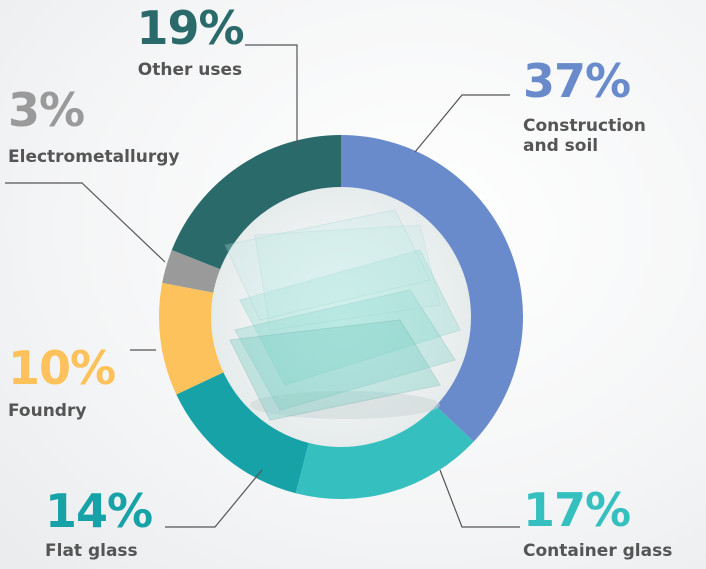 The width and height of the screenshot is (706, 569). Describe the element at coordinates (91, 551) in the screenshot. I see `category-label: Flat glass` at that location.